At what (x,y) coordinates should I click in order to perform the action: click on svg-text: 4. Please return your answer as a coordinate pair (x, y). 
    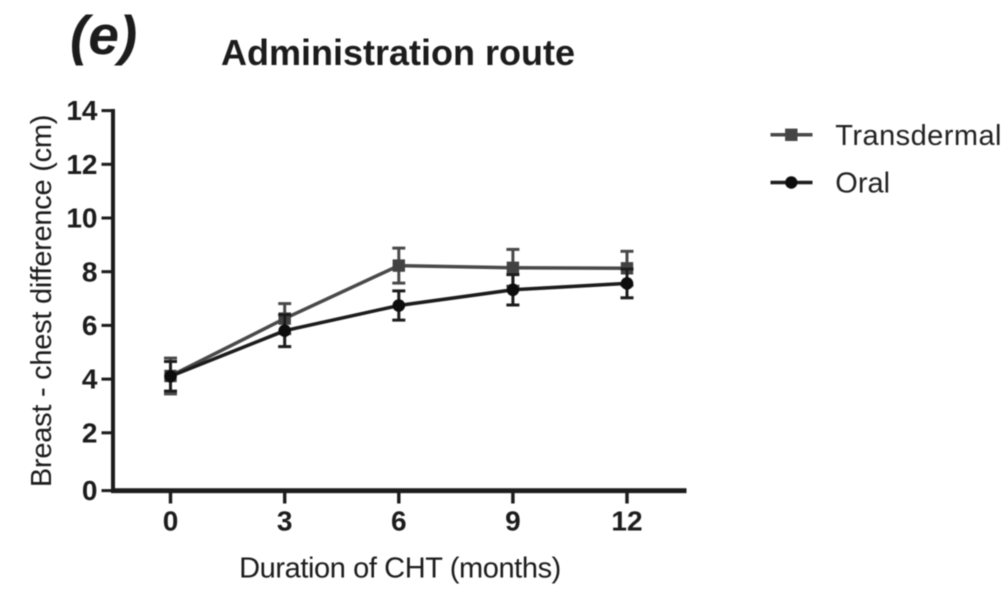
    Looking at the image, I should click on (90, 379).